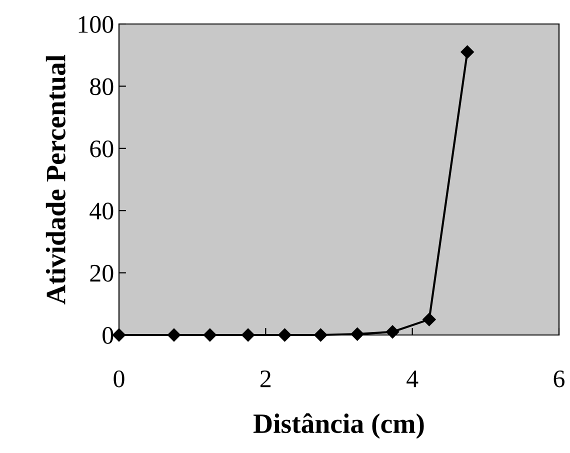 The height and width of the screenshot is (453, 570). What do you see at coordinates (412, 379) in the screenshot?
I see `x-tick-label: 4` at bounding box center [412, 379].